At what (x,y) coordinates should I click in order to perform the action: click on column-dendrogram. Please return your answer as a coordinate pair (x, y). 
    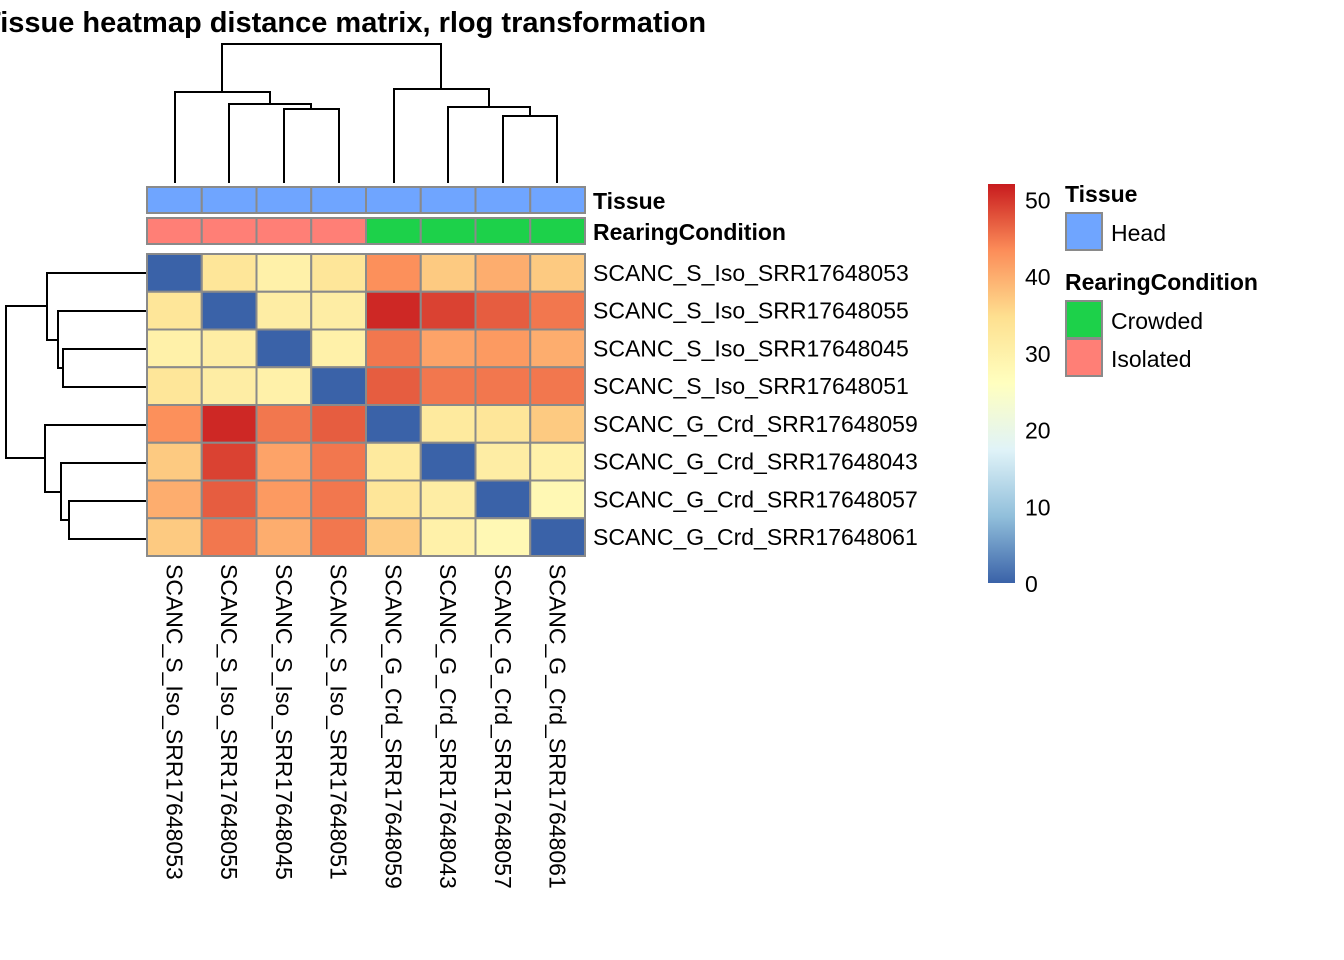
    Looking at the image, I should click on (366, 113).